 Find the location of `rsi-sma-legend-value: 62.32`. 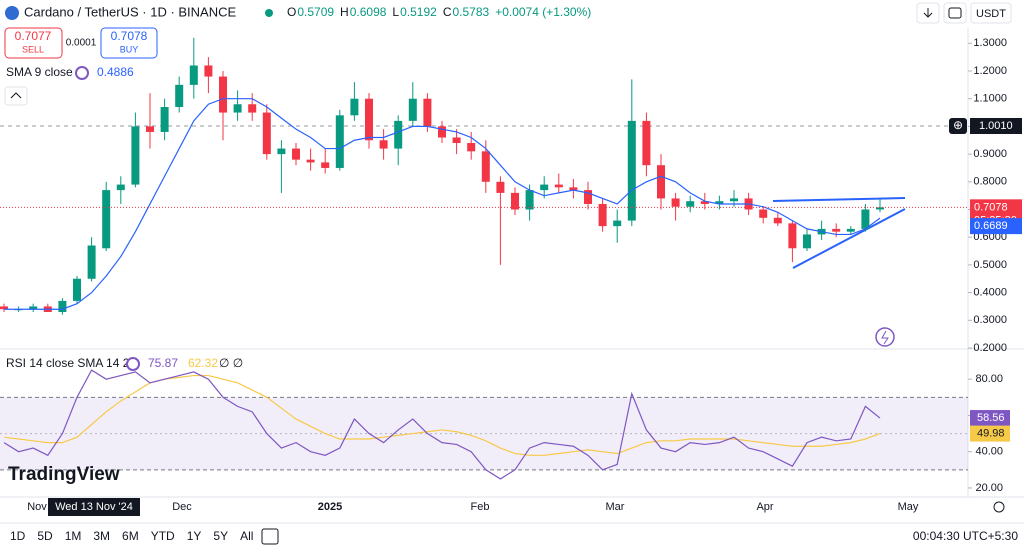

rsi-sma-legend-value: 62.32 is located at coordinates (203, 363).